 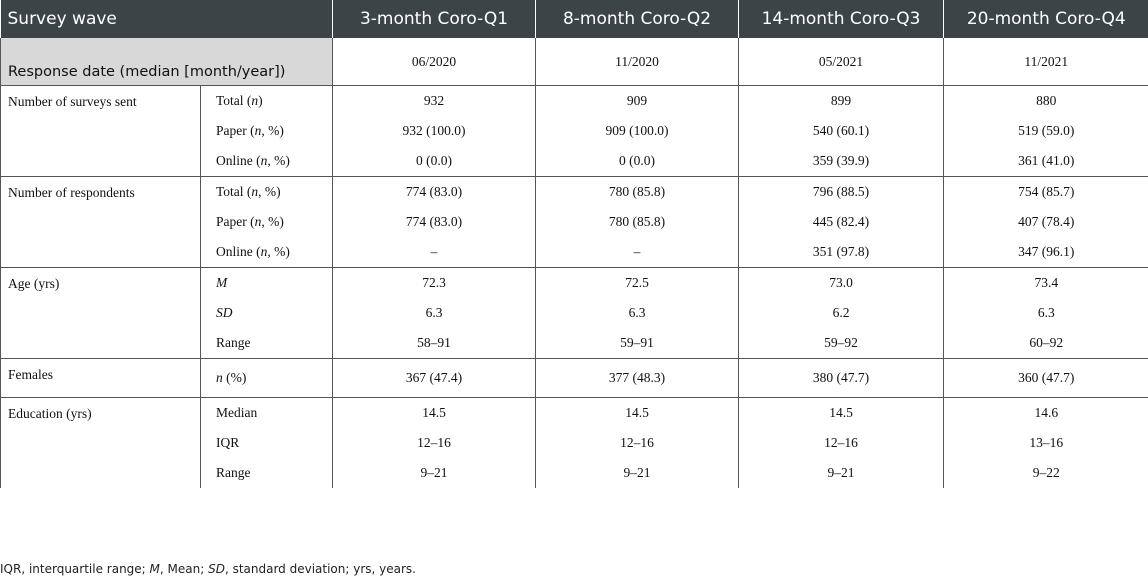 I want to click on cell-value-q1: –, so click(x=434, y=252).